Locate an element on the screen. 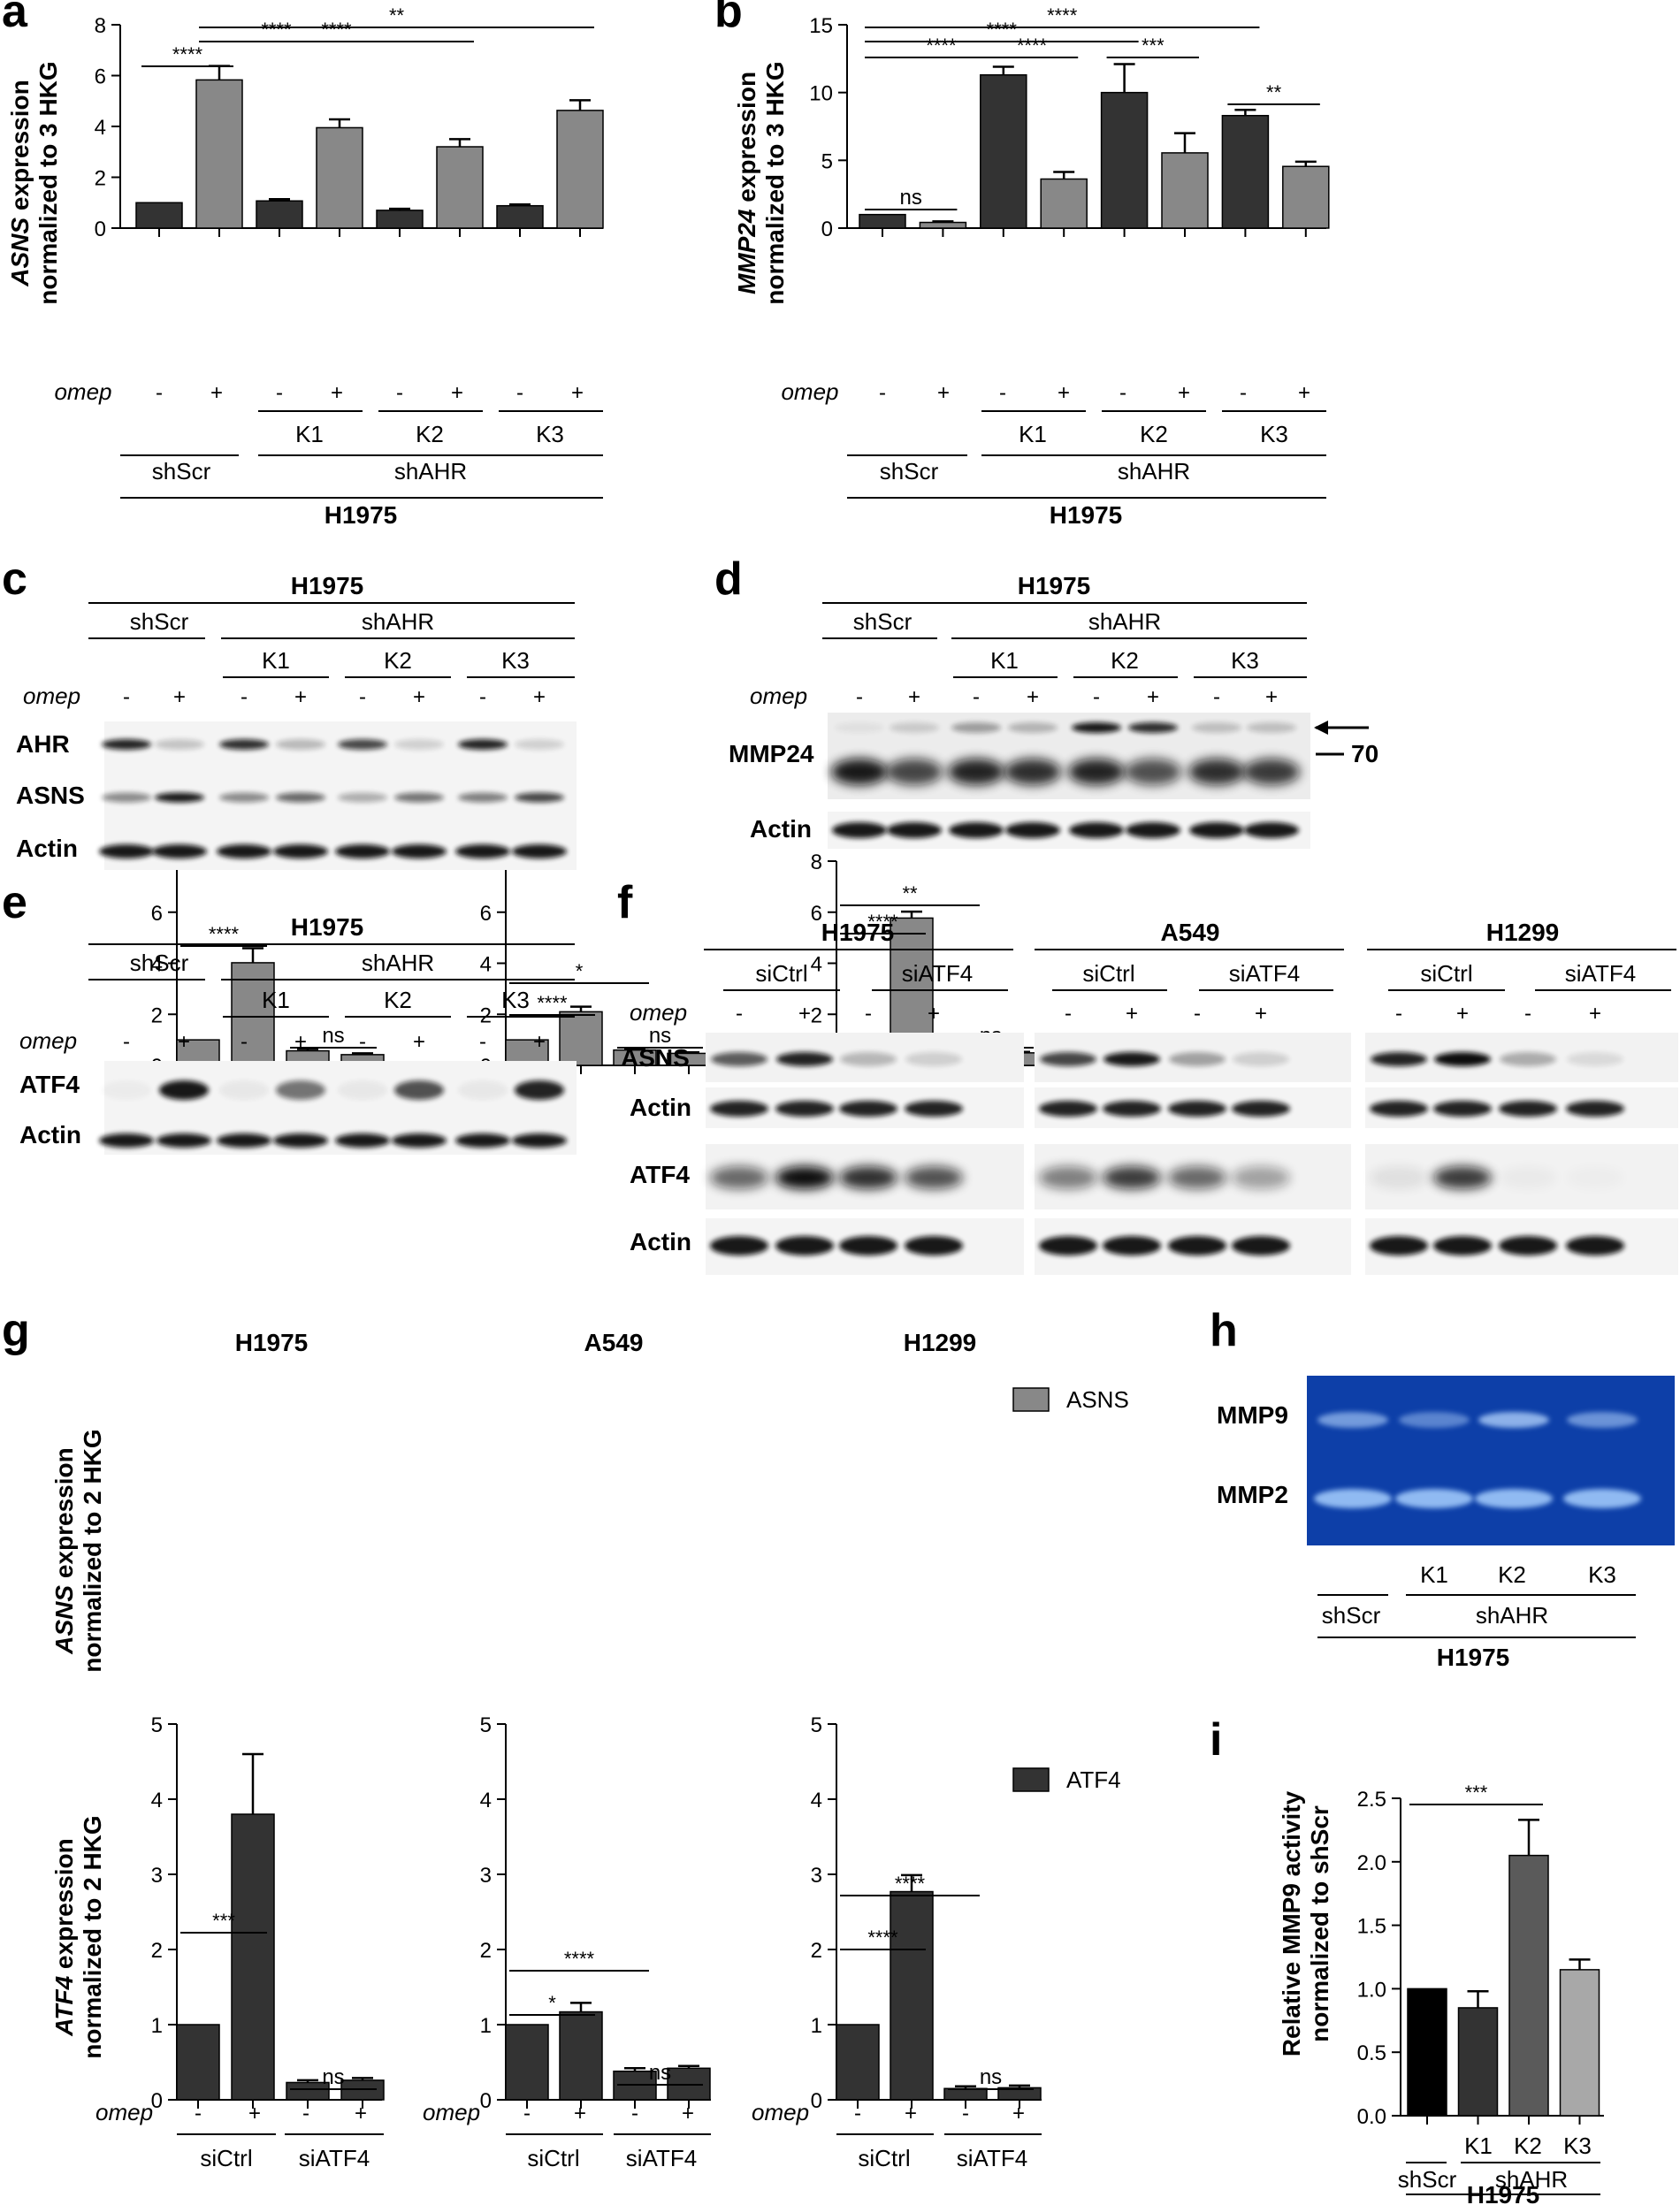 The image size is (1680, 2205). e-k3: K3 is located at coordinates (515, 1000).